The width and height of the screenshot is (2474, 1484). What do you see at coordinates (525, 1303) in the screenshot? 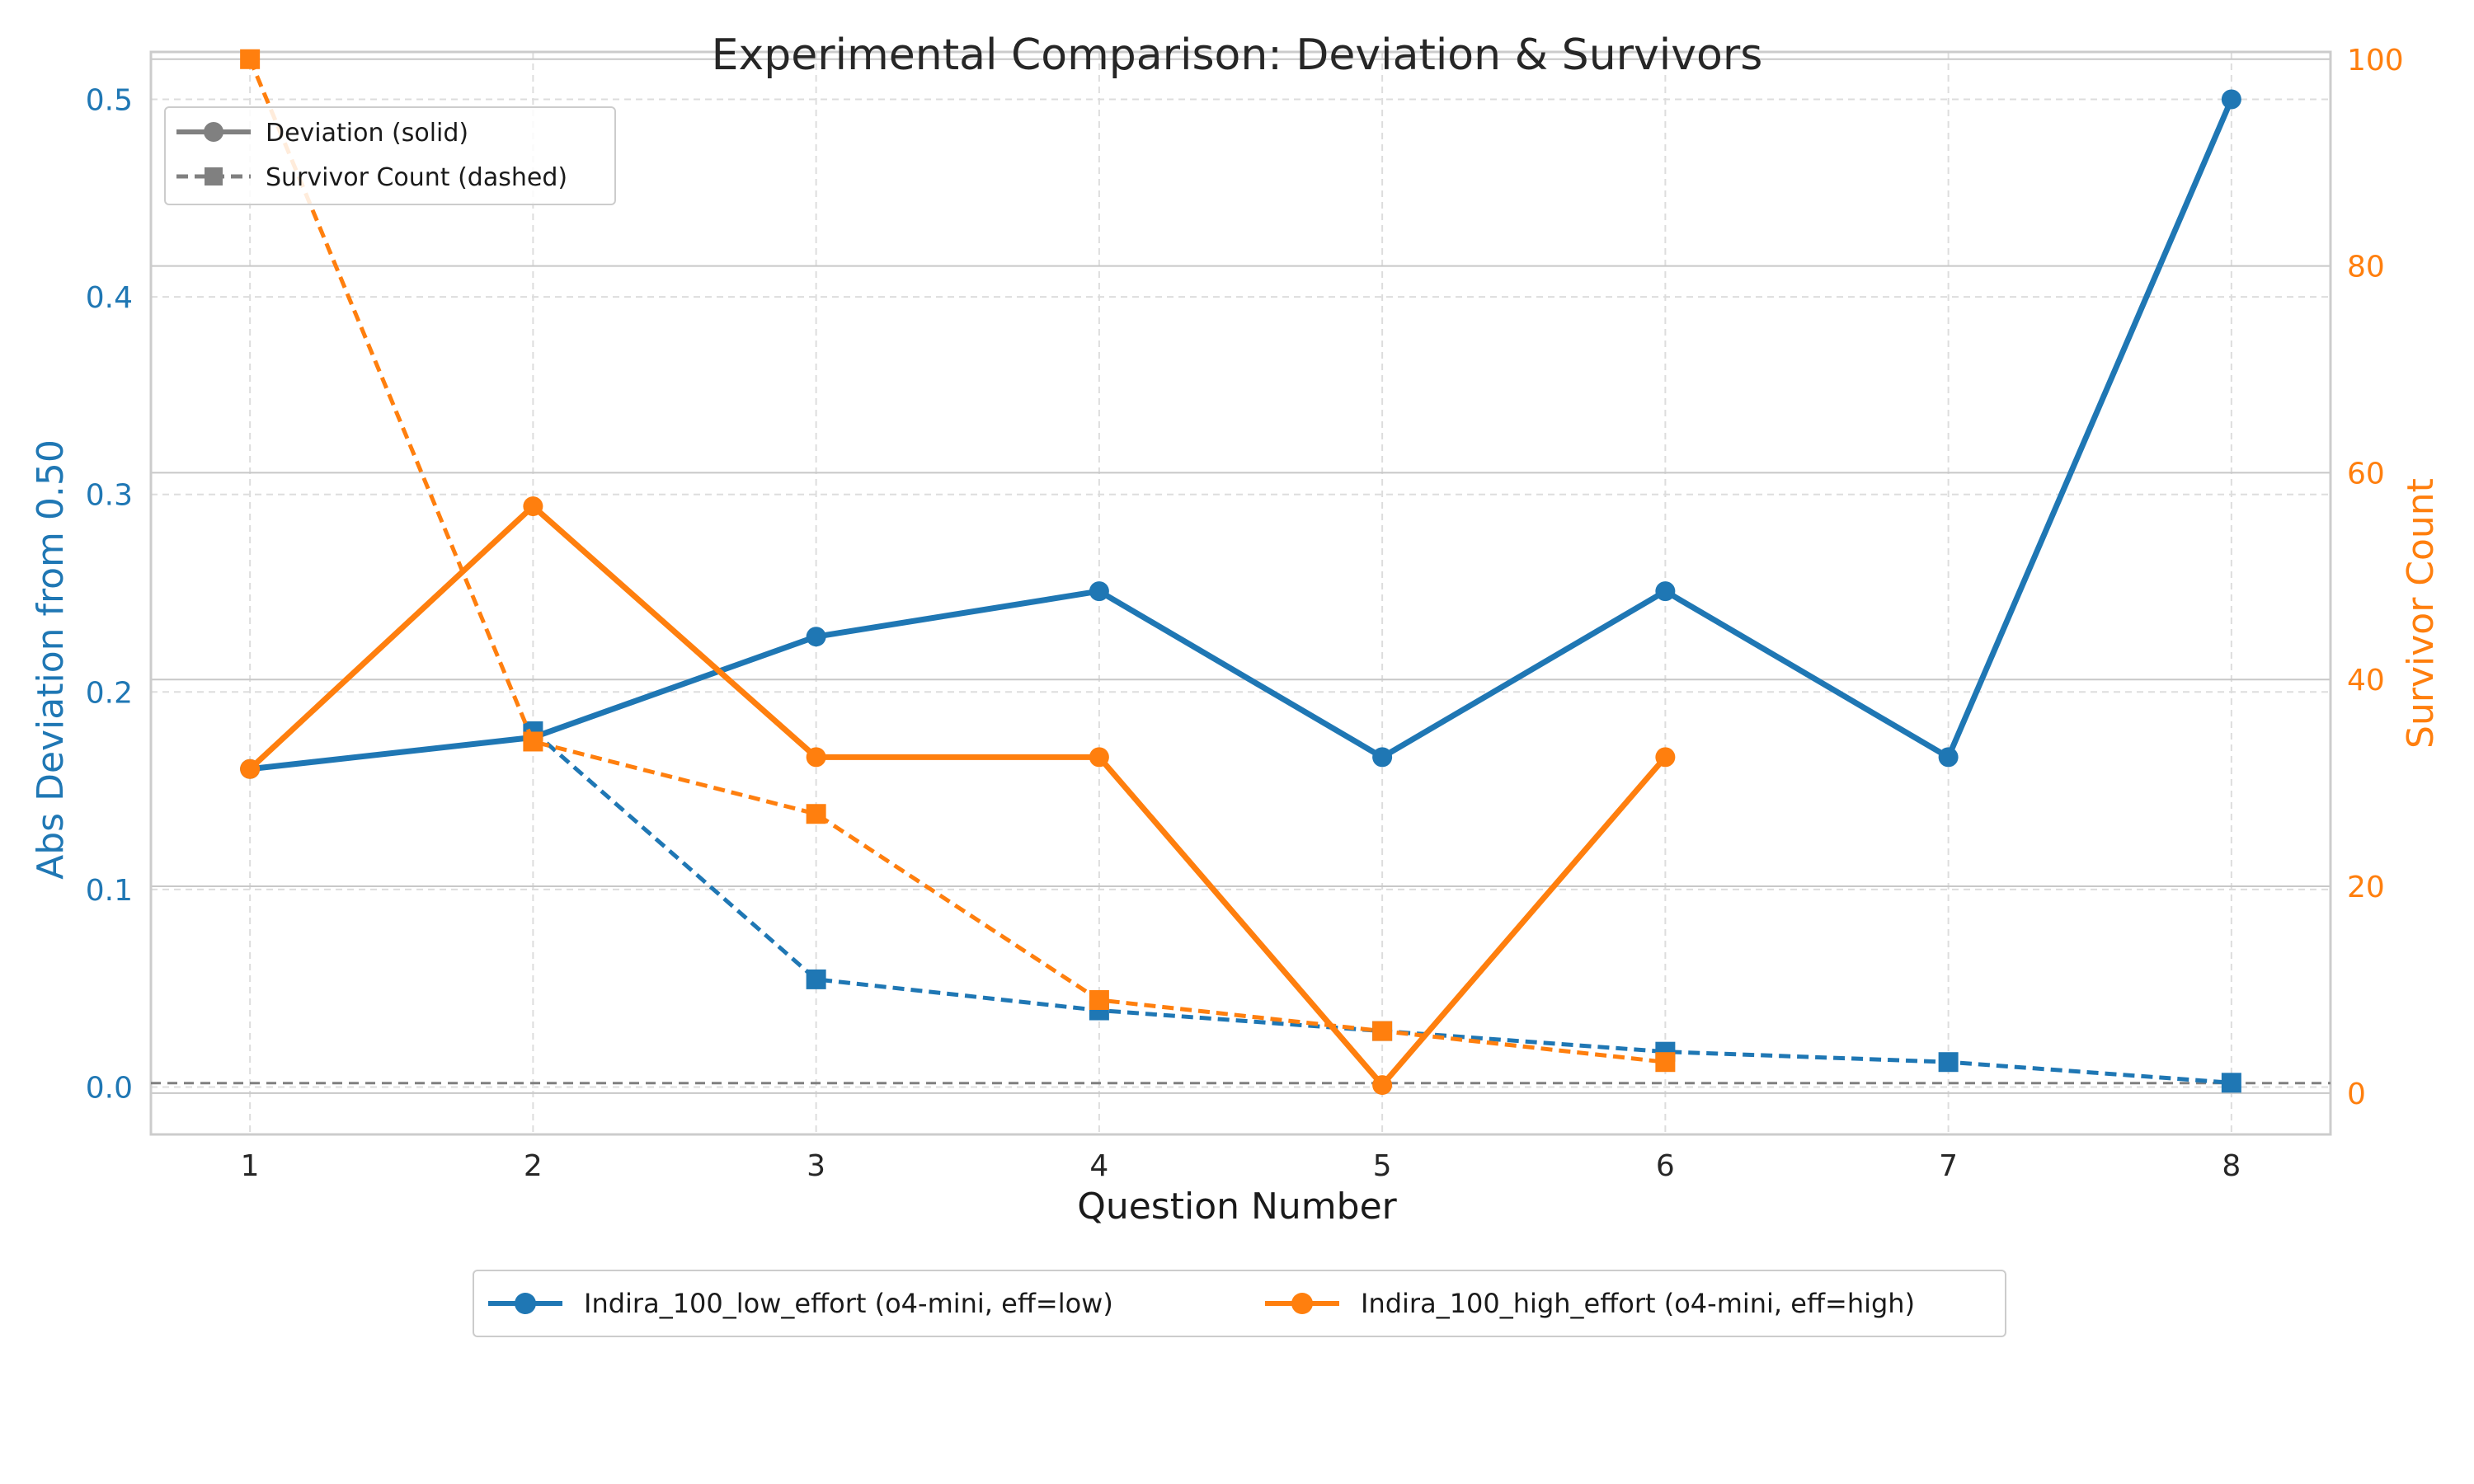
I see `legend-low-effort-marker` at bounding box center [525, 1303].